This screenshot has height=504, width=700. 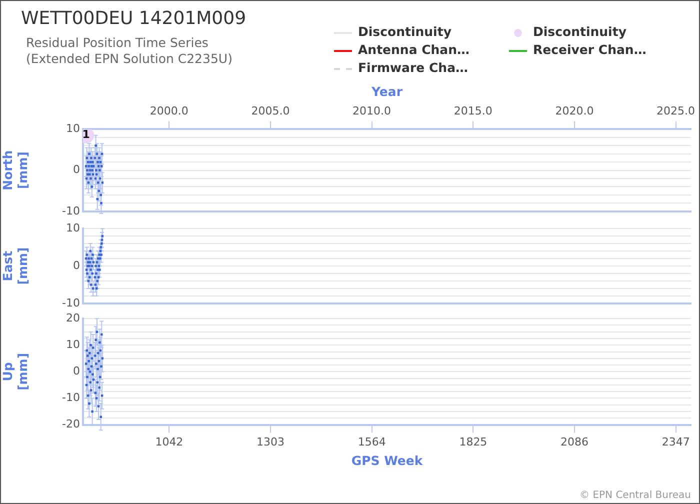 What do you see at coordinates (169, 111) in the screenshot?
I see `x2-tick-label: 2000.0` at bounding box center [169, 111].